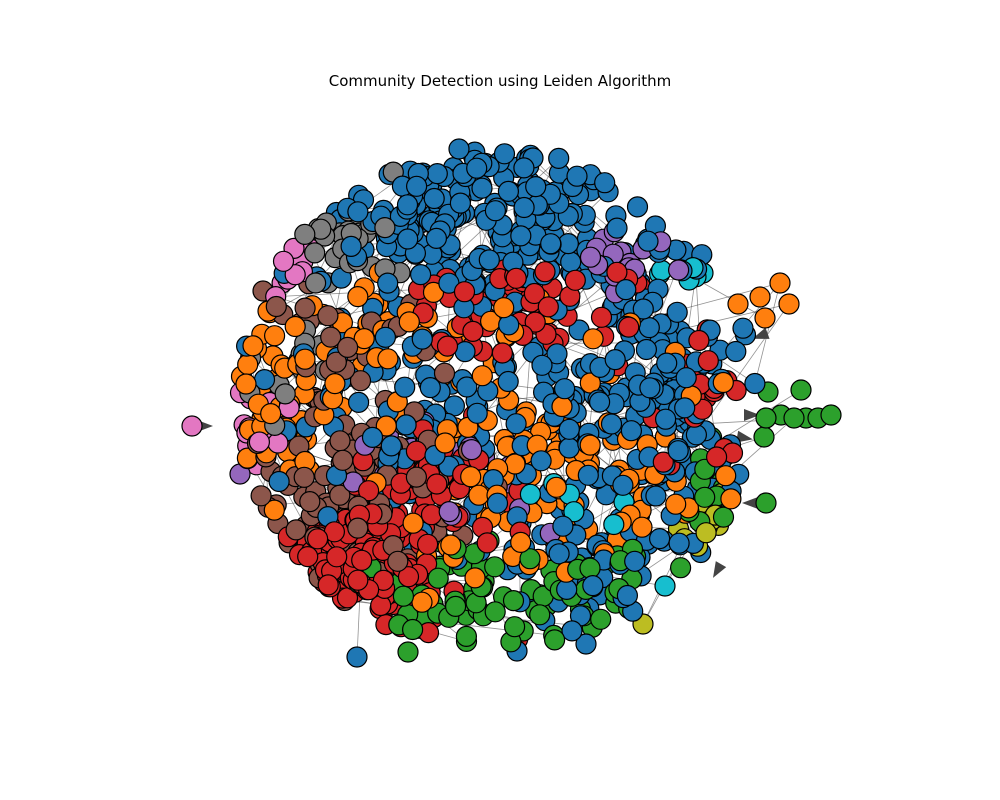  Describe the element at coordinates (761, 333) in the screenshot. I see `edge-arrowhead` at that location.